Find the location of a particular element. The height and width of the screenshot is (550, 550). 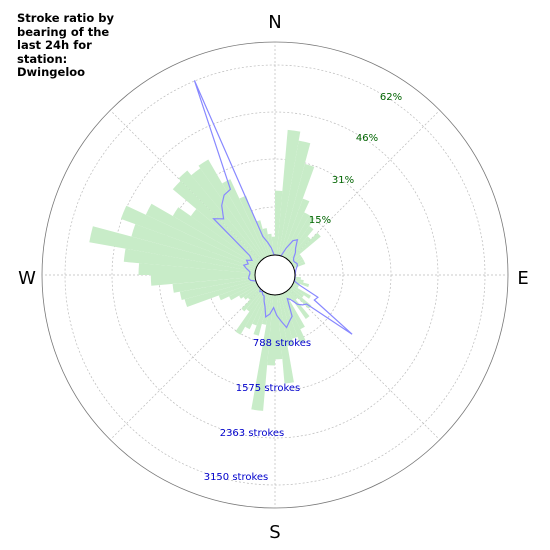

ratio-tick-label: 46% is located at coordinates (367, 138).